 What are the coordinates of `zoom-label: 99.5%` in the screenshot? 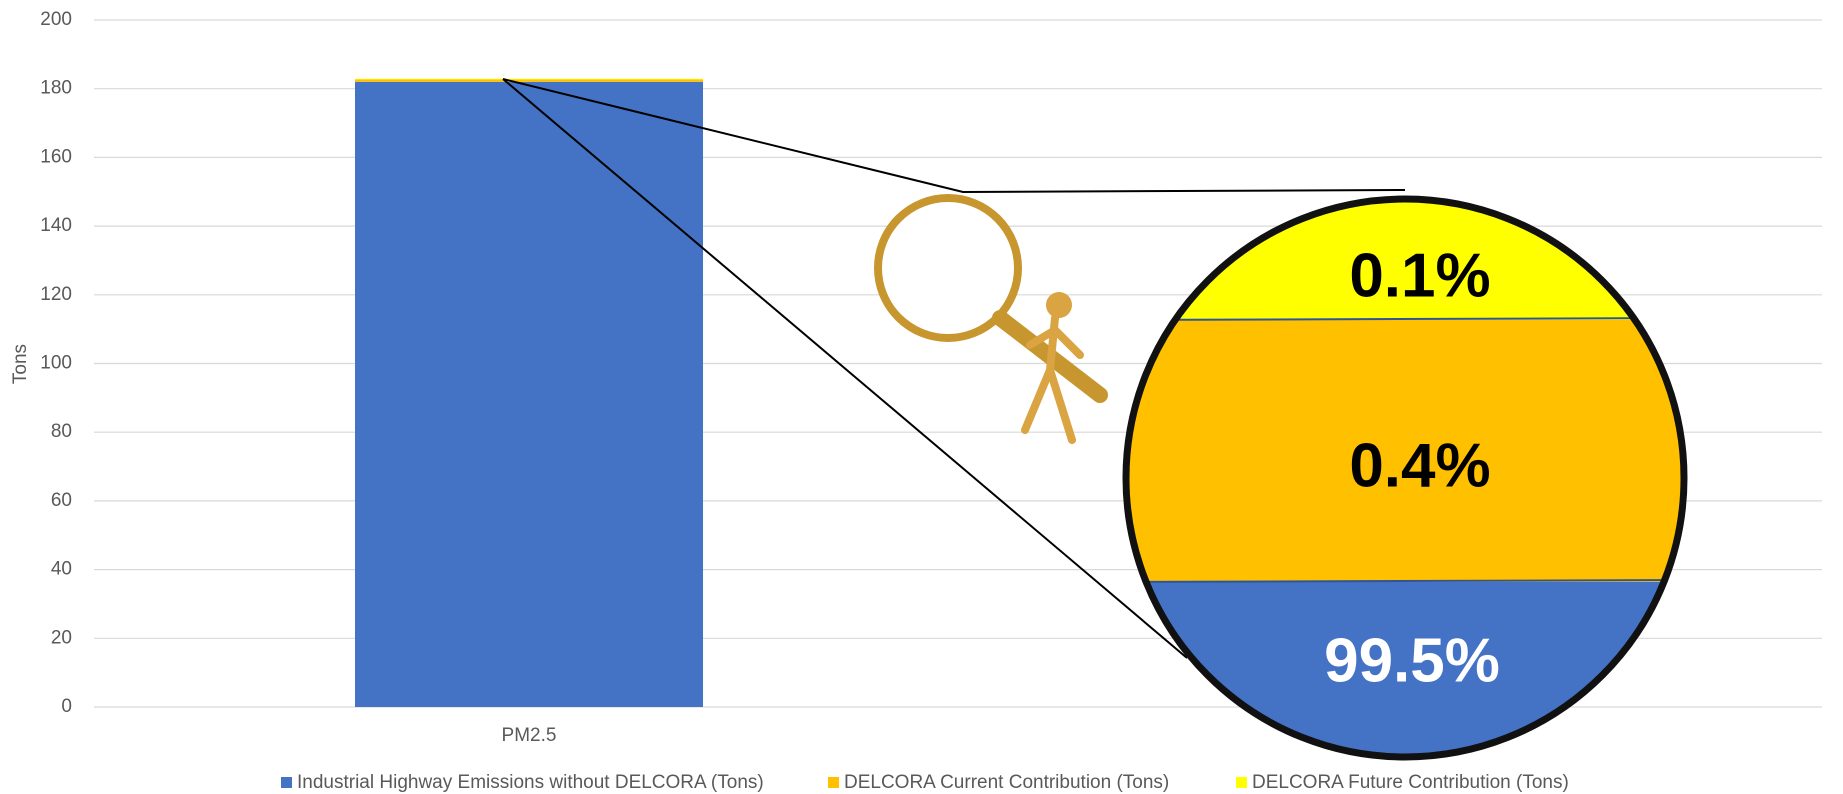 It's located at (1412, 660).